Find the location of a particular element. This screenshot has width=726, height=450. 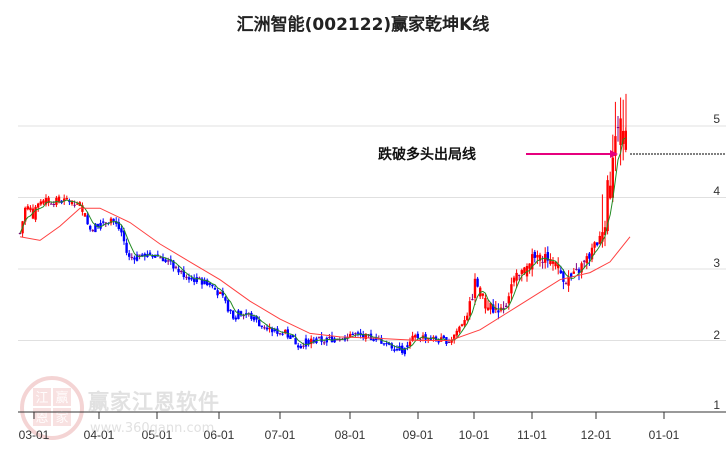

y-tick-1: 1 is located at coordinates (716, 405).